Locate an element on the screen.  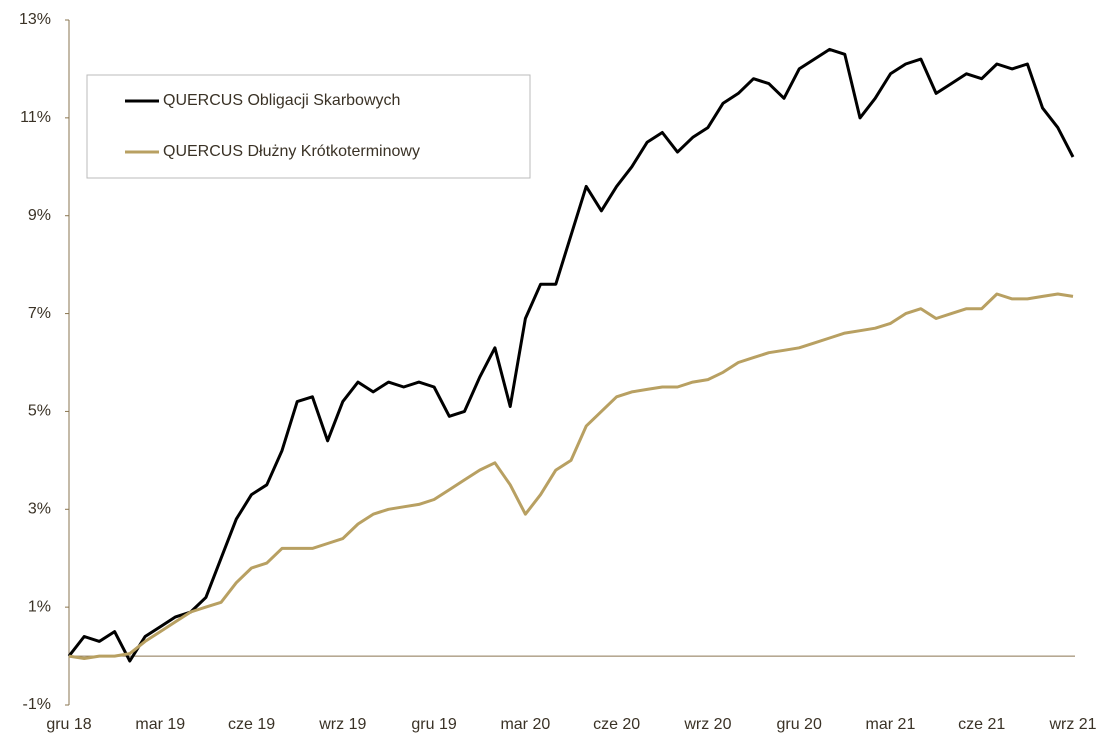
legend-label: QUERCUS Obligacji Skarbowych is located at coordinates (281, 100).